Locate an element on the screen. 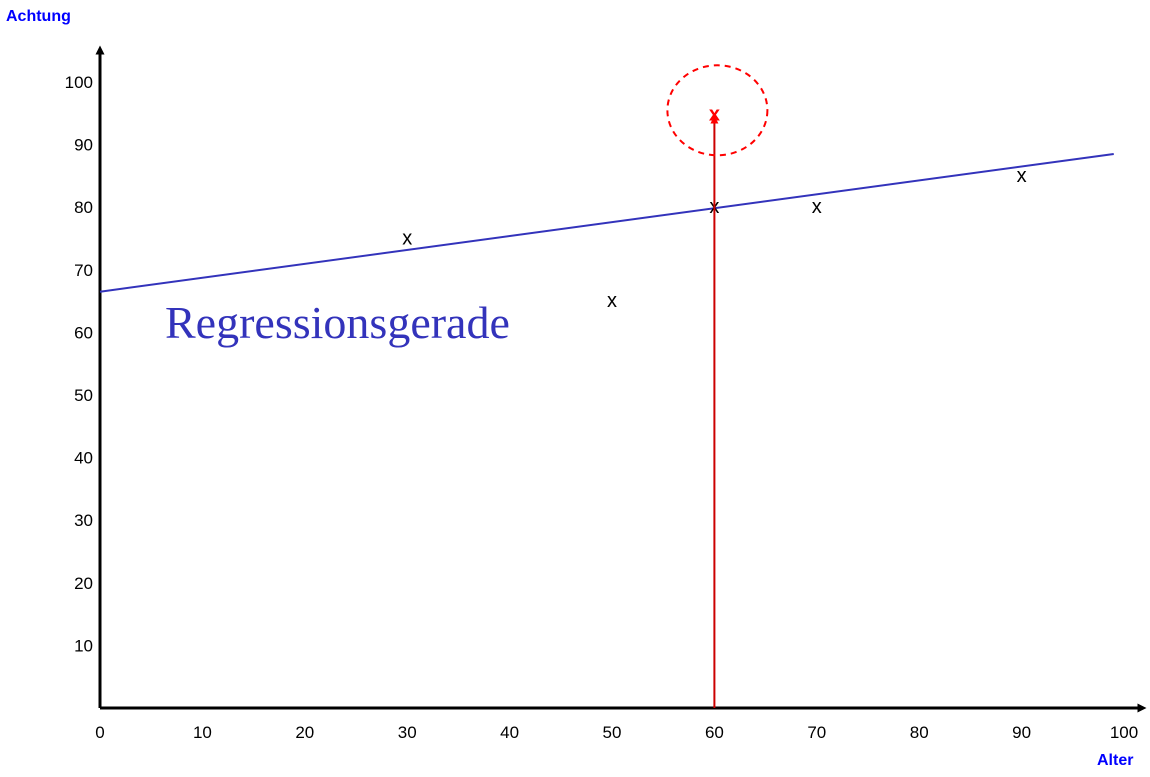  y-tick-label: 50 is located at coordinates (83, 395).